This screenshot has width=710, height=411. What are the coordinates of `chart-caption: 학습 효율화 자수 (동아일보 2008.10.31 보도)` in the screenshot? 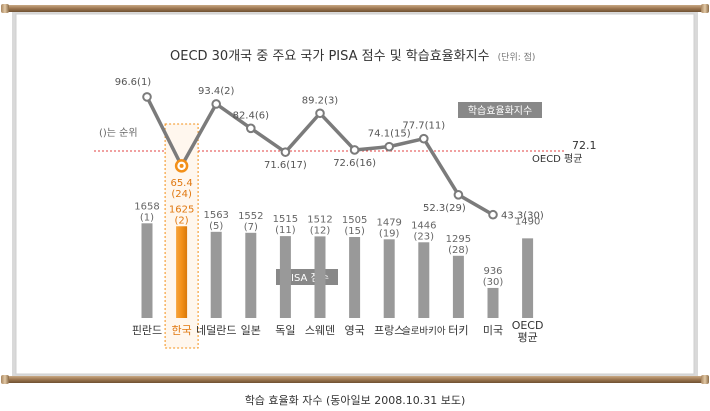 It's located at (355, 400).